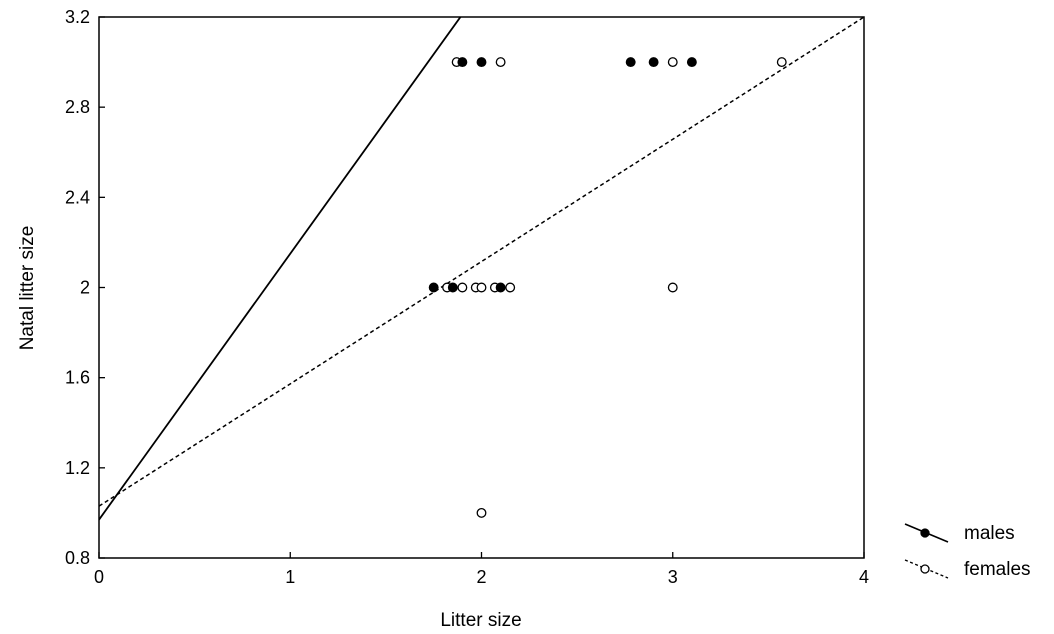  What do you see at coordinates (77, 17) in the screenshot?
I see `y-tick-label: 3.2` at bounding box center [77, 17].